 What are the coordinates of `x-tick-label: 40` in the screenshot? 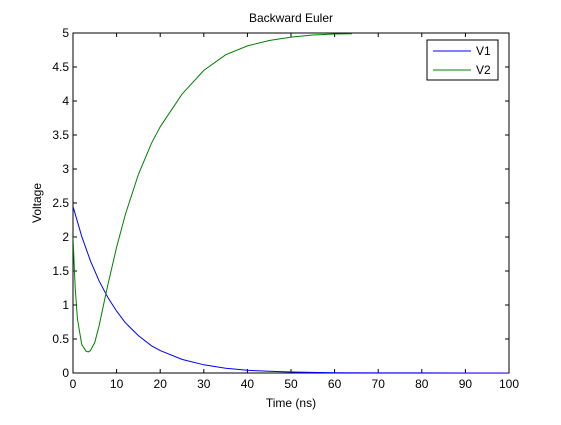 It's located at (248, 384).